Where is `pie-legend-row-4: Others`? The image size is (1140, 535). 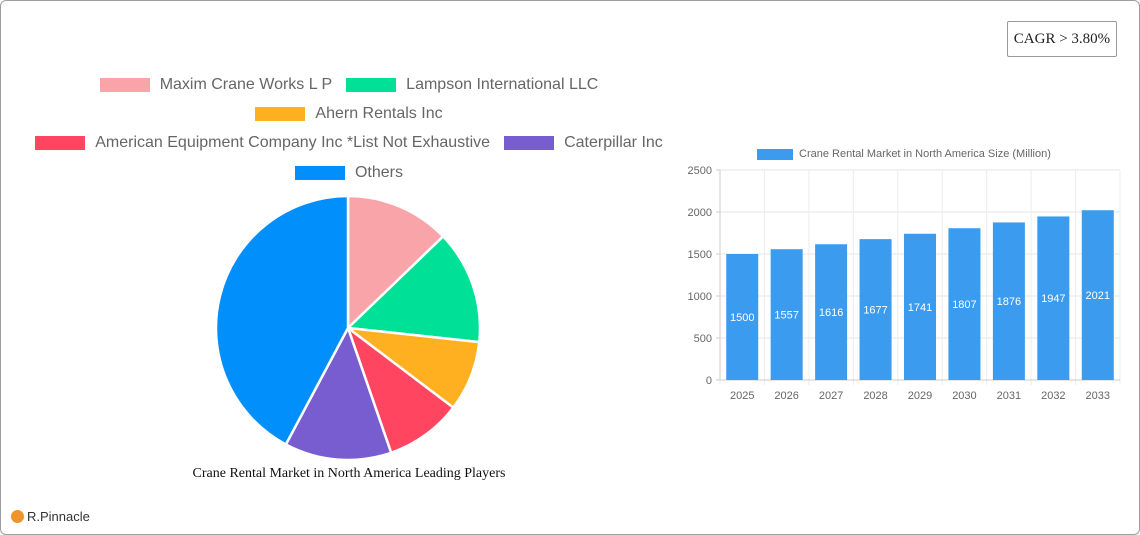 pie-legend-row-4: Others is located at coordinates (349, 173).